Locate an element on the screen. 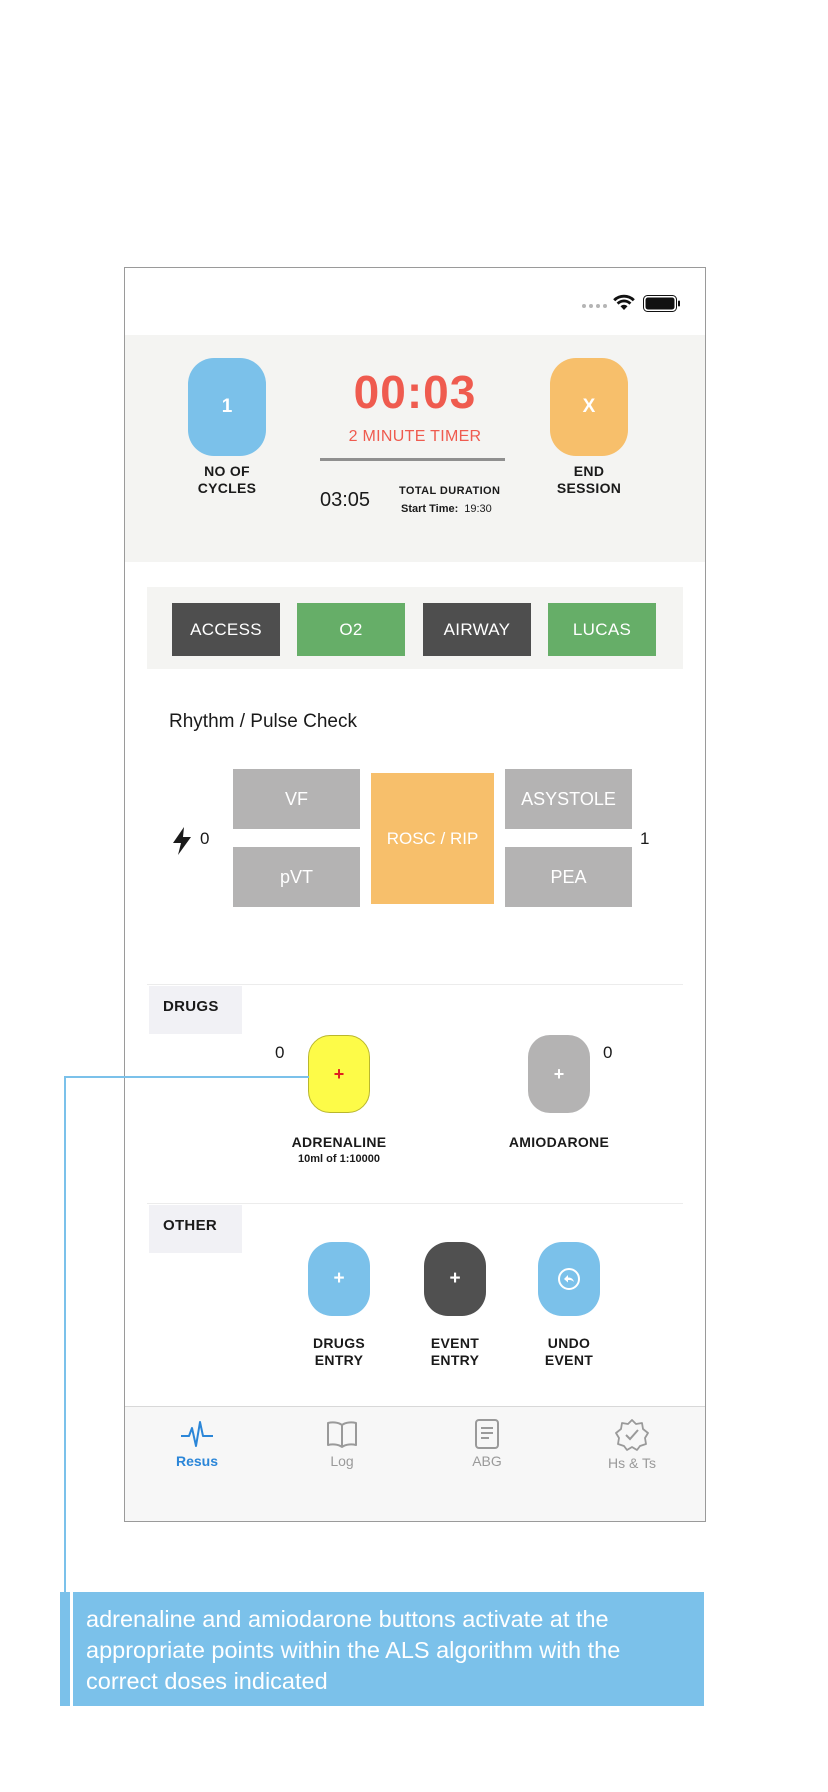 Image resolution: width=828 pixels, height=1792 pixels. wifi-icon is located at coordinates (624, 302).